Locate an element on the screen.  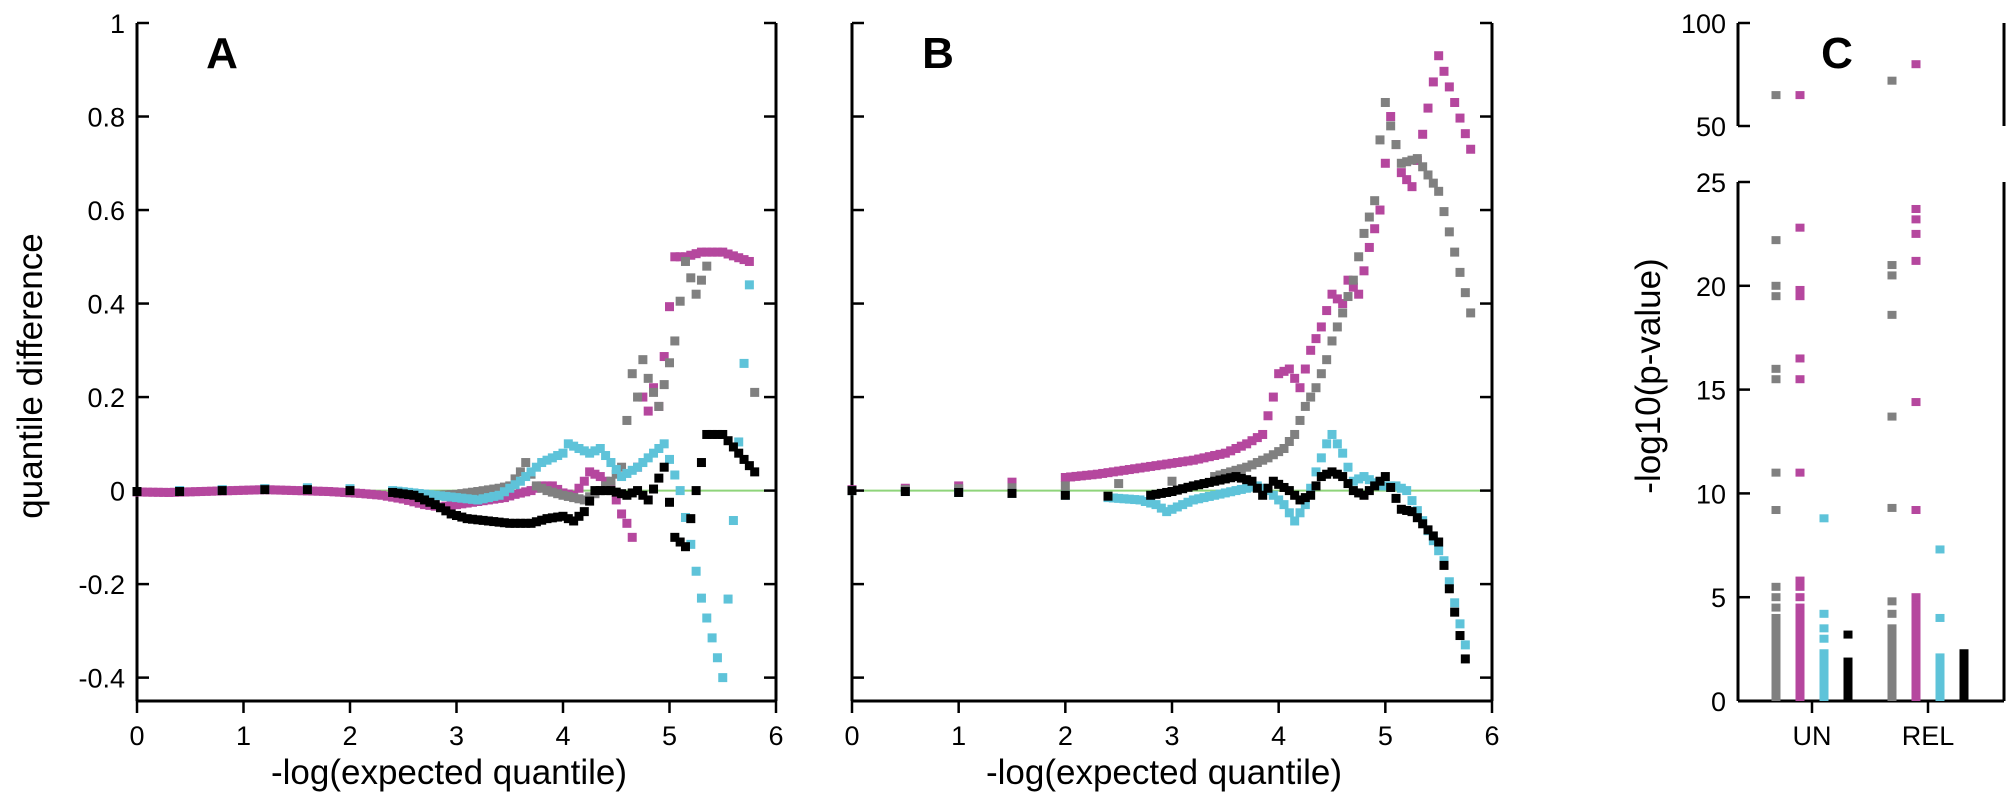
panel-a-y-tick-label: -0.2 is located at coordinates (101, 585).